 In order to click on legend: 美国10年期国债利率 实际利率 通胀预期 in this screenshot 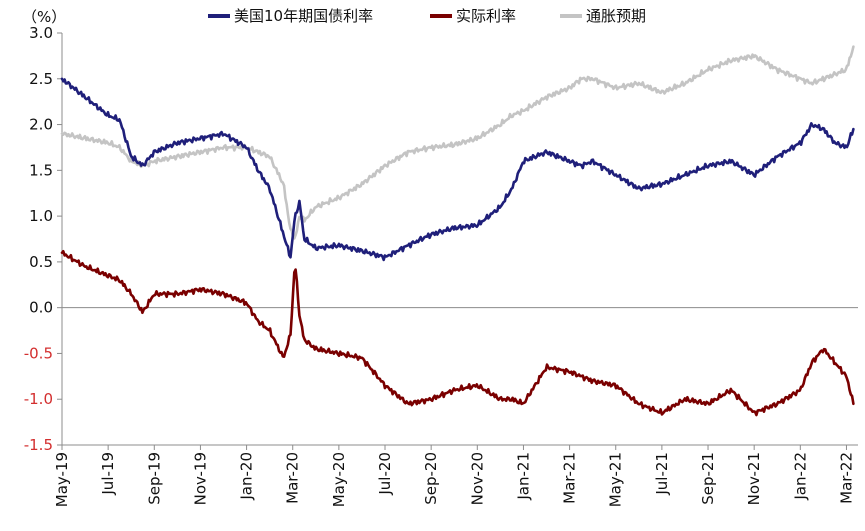, I will do `click(427, 16)`.